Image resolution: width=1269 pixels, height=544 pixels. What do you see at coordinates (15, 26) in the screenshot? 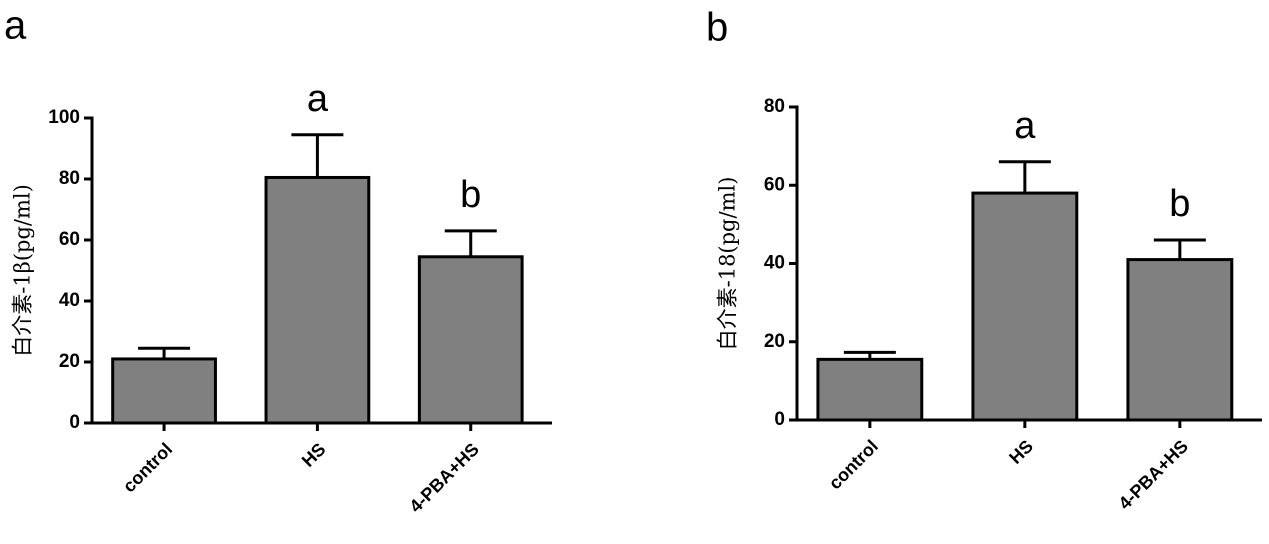
I see `panel-label: a` at bounding box center [15, 26].